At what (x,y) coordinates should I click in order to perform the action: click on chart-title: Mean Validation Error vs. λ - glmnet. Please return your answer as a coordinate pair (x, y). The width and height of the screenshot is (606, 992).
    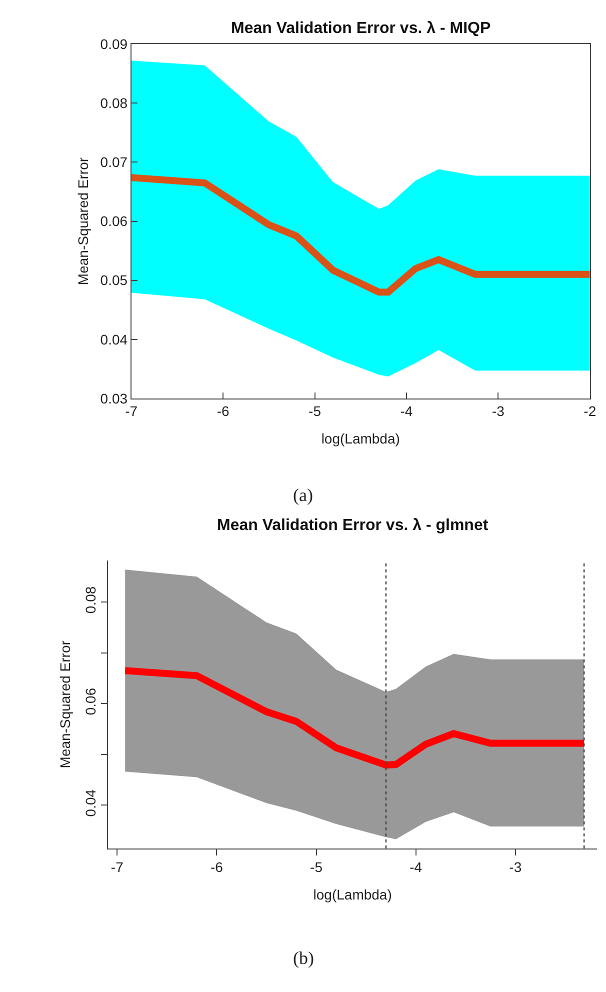
    Looking at the image, I should click on (353, 525).